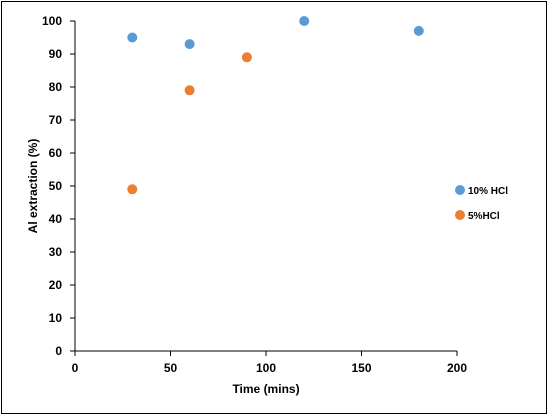  Describe the element at coordinates (56, 219) in the screenshot. I see `y-tick-label: 40` at that location.